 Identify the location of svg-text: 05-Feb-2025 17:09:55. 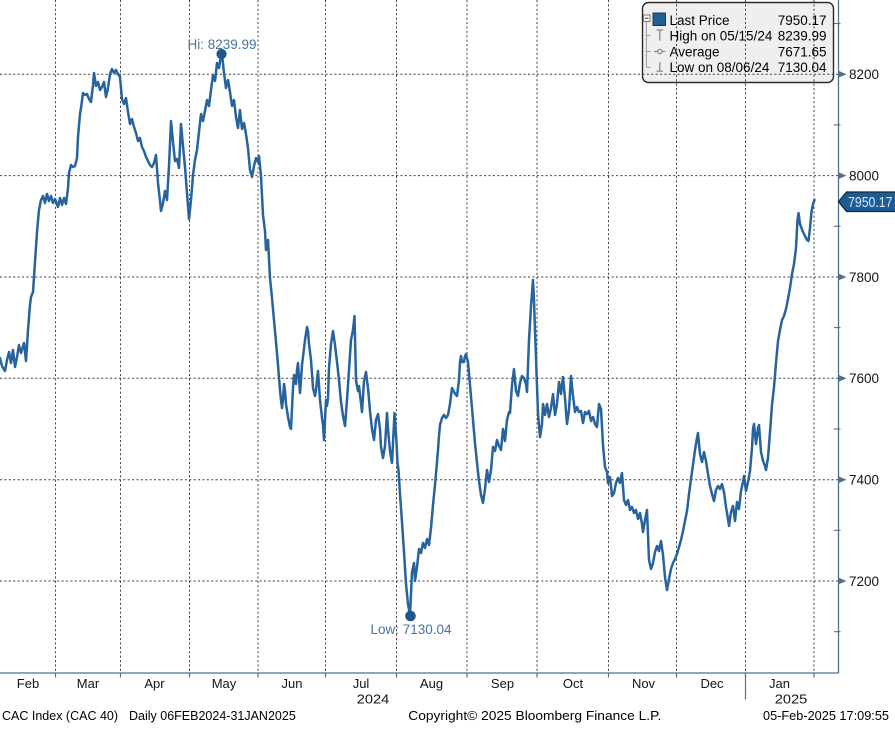
(826, 716).